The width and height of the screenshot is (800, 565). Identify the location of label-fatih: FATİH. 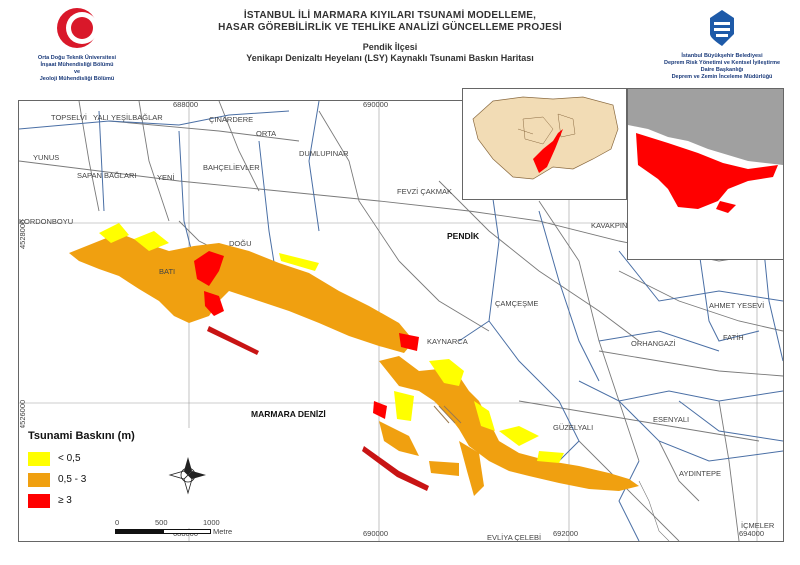
(733, 337).